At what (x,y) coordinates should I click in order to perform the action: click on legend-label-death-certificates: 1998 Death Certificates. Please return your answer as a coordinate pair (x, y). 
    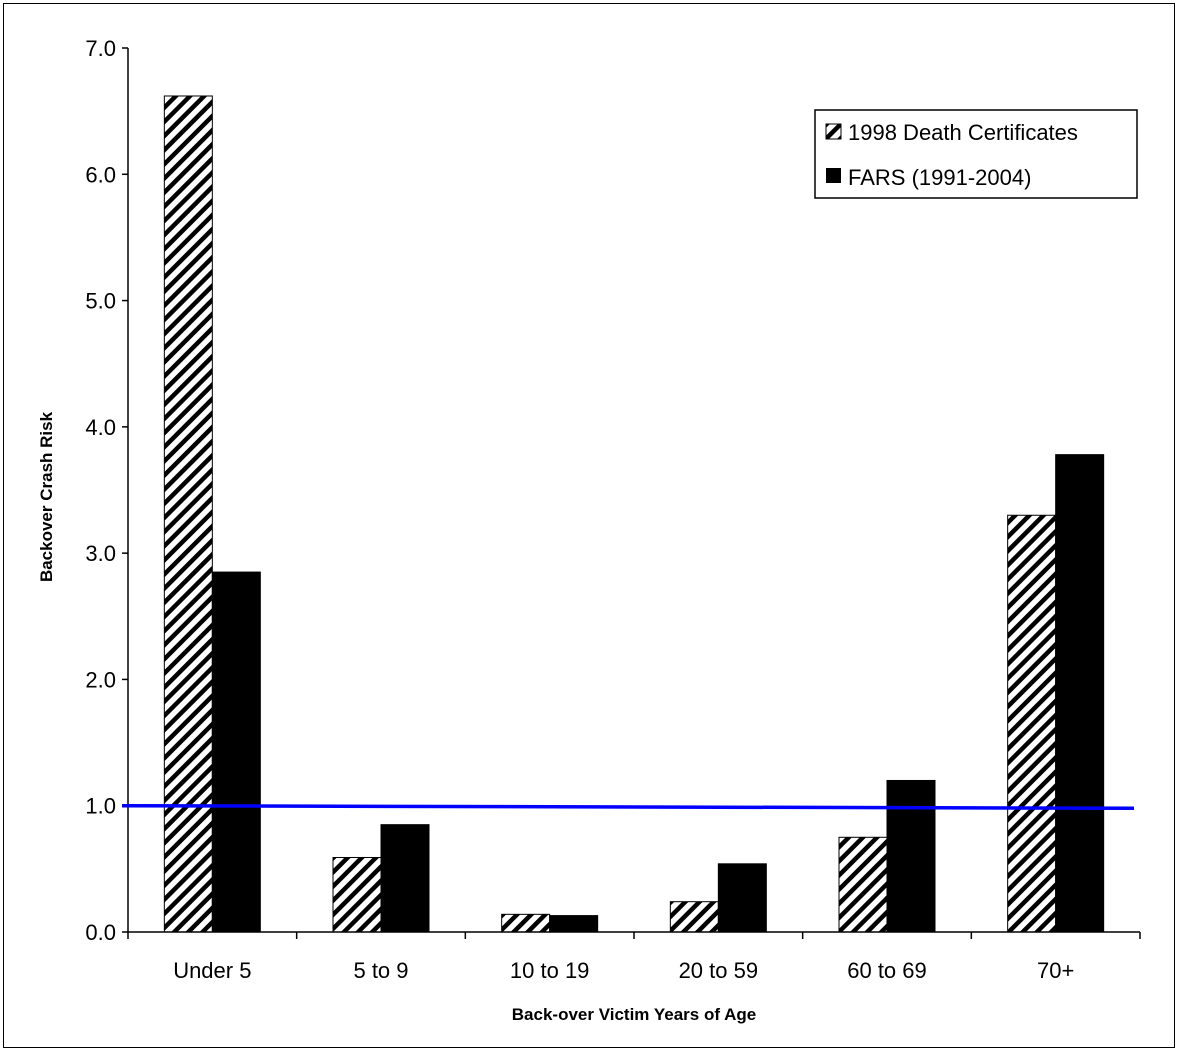
    Looking at the image, I should click on (963, 132).